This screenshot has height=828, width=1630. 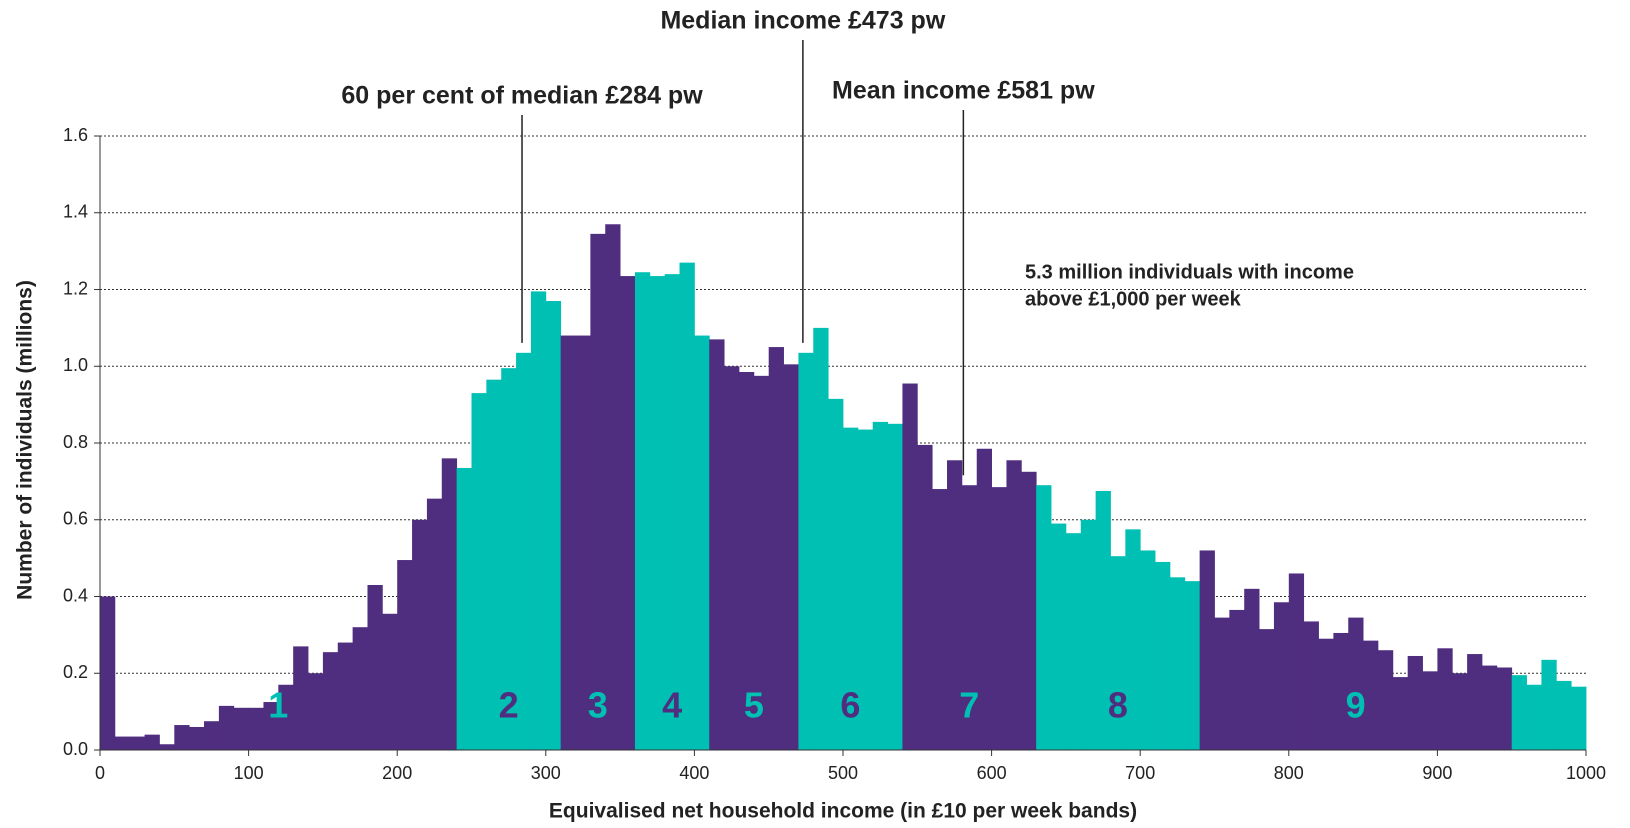 What do you see at coordinates (1118, 705) in the screenshot?
I see `decile-label: 8` at bounding box center [1118, 705].